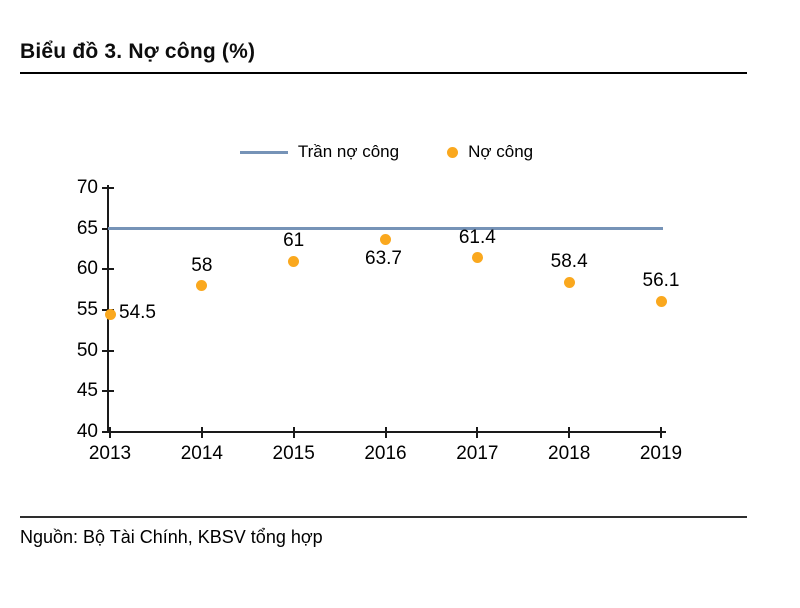 The image size is (800, 608). What do you see at coordinates (569, 453) in the screenshot?
I see `x-tick-label: 2018` at bounding box center [569, 453].